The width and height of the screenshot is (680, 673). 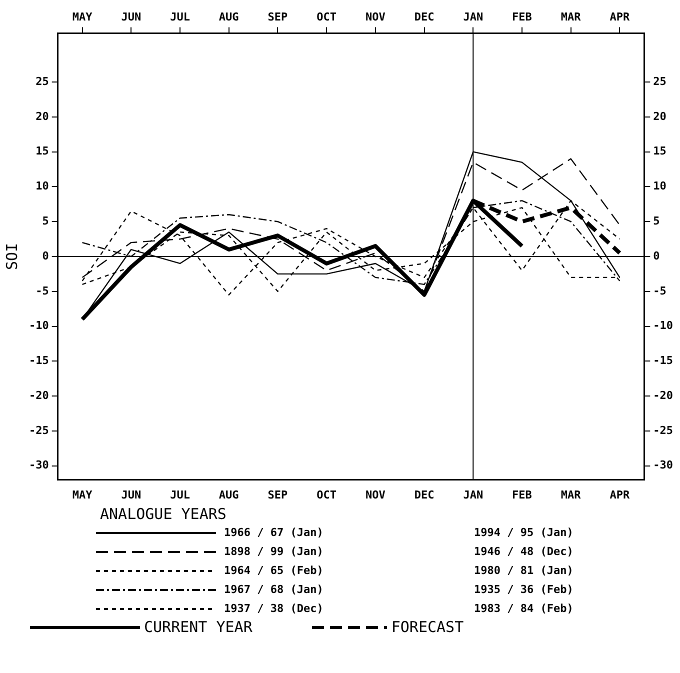 What do you see at coordinates (656, 255) in the screenshot?
I see `y2-tick-label: 0` at bounding box center [656, 255].